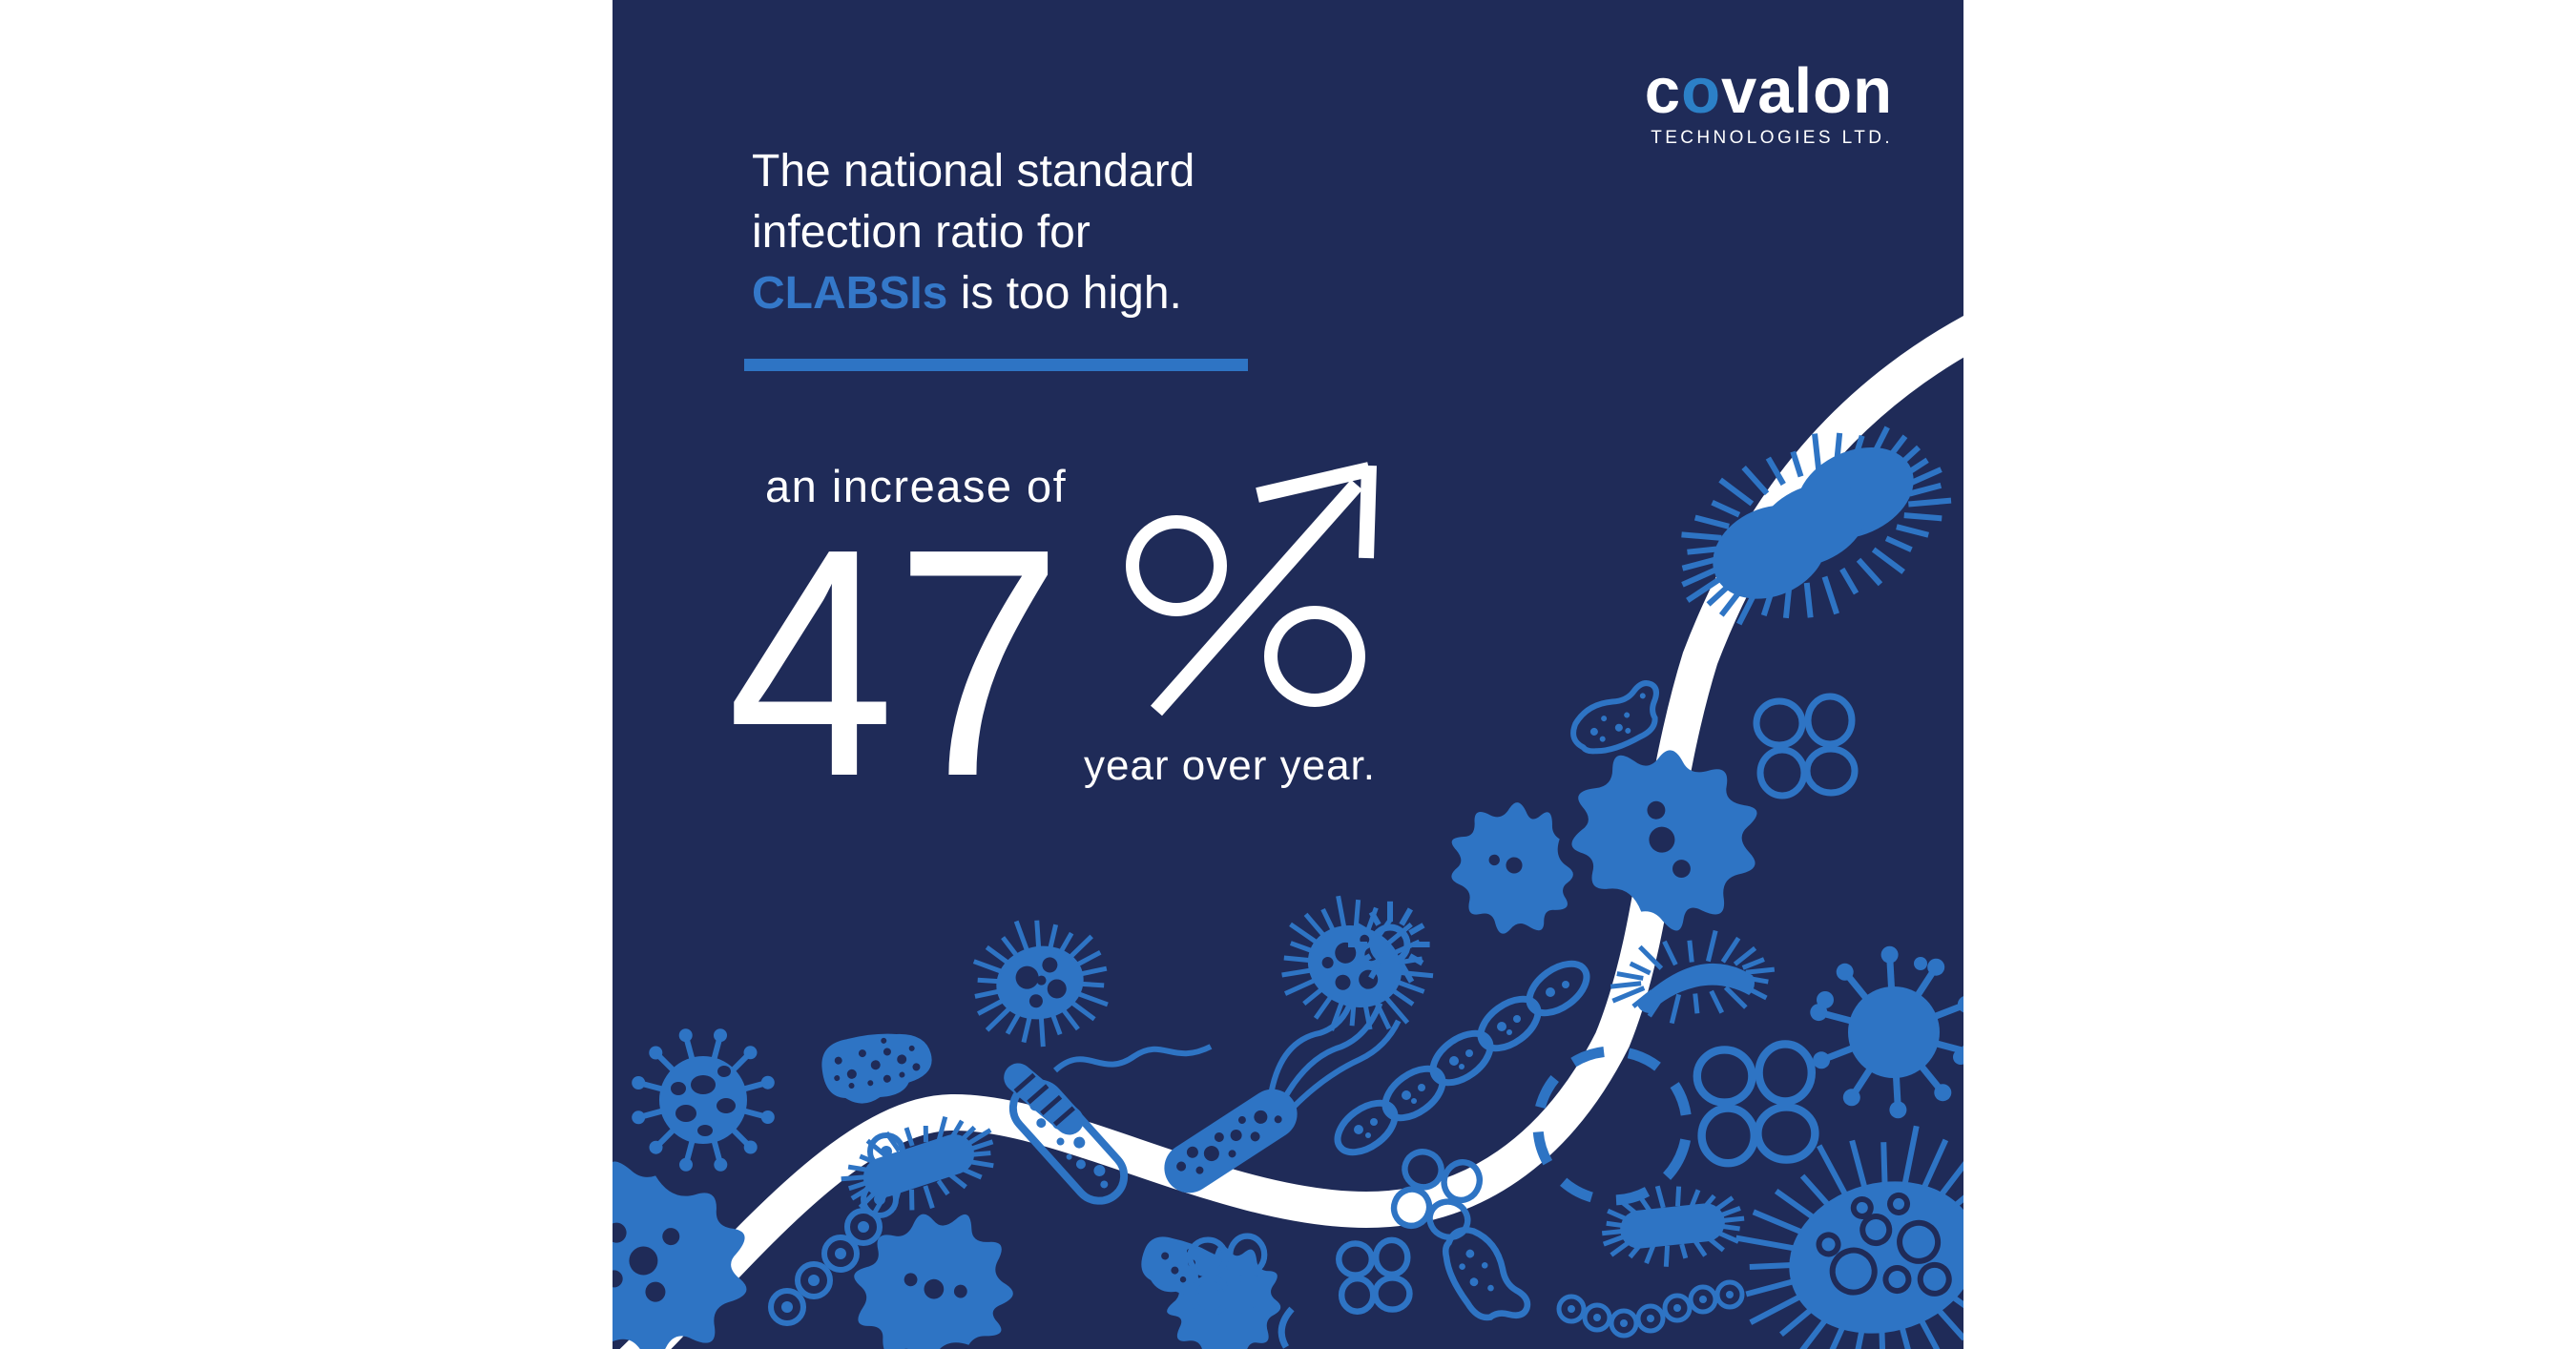  What do you see at coordinates (996, 365) in the screenshot?
I see `accent-divider` at bounding box center [996, 365].